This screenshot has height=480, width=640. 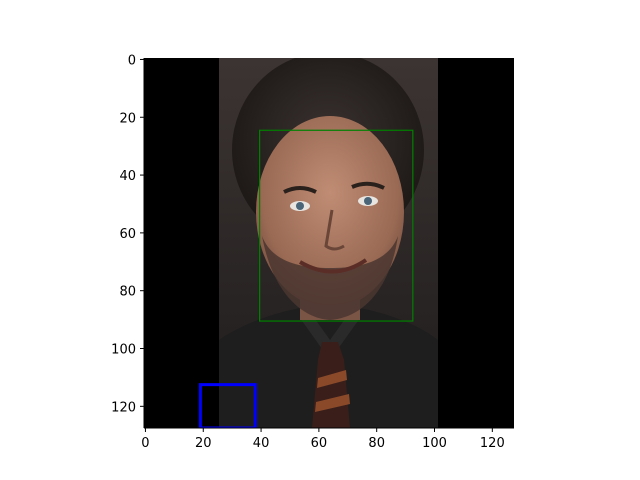 What do you see at coordinates (261, 443) in the screenshot?
I see `x-tick-label: 40` at bounding box center [261, 443].